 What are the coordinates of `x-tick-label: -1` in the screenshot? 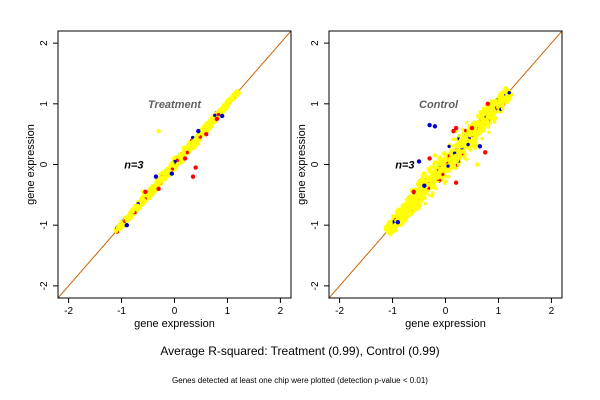 It's located at (121, 311).